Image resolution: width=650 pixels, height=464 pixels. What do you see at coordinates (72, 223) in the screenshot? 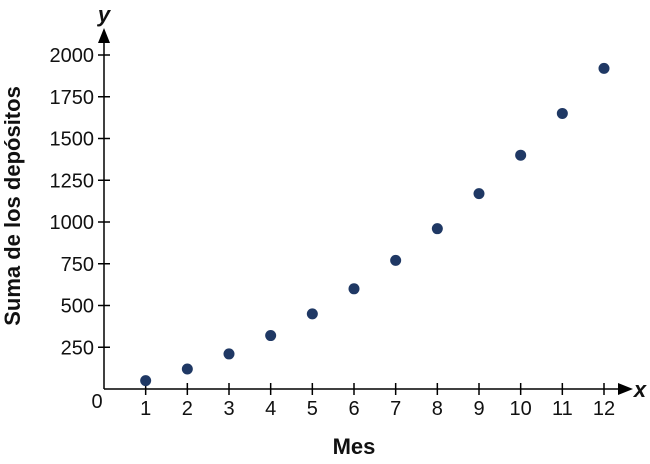
I see `y-tick-label: 1000` at bounding box center [72, 223].